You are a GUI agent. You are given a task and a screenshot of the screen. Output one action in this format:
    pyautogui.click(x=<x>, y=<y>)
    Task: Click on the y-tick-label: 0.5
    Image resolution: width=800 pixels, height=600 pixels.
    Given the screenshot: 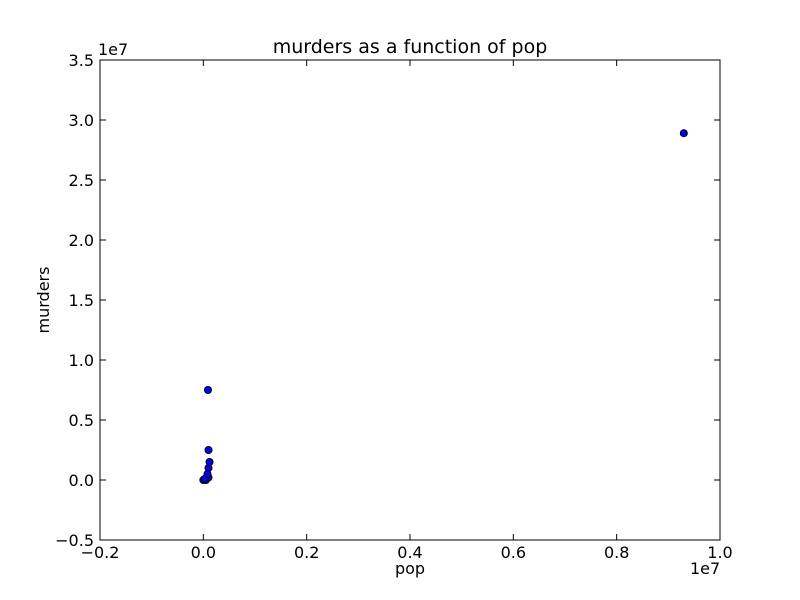 What is the action you would take?
    pyautogui.click(x=81, y=420)
    